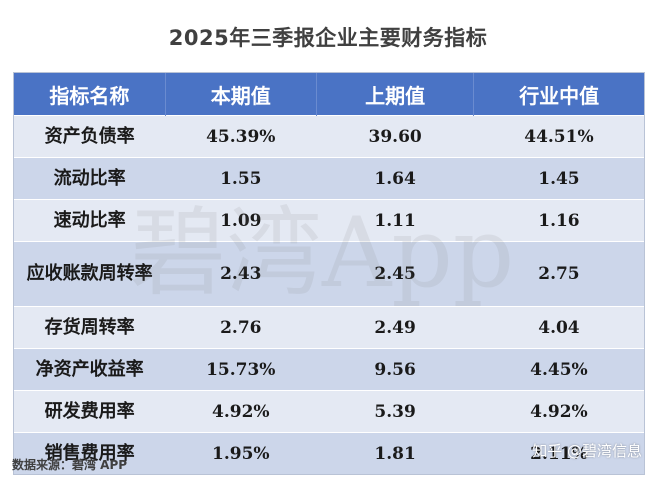 Image resolution: width=656 pixels, height=480 pixels. What do you see at coordinates (70, 465) in the screenshot?
I see `data-source-note: 数据来源：碧湾 APP` at bounding box center [70, 465].